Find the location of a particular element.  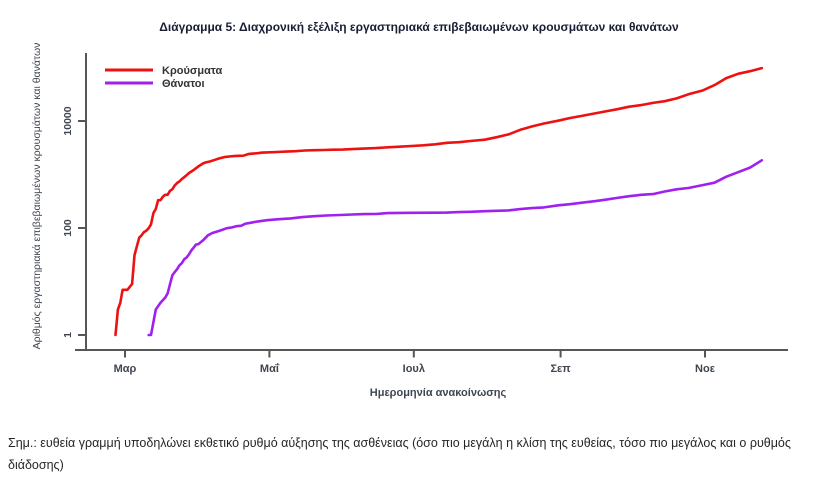

x-tick-label: Μαΐ is located at coordinates (270, 369).